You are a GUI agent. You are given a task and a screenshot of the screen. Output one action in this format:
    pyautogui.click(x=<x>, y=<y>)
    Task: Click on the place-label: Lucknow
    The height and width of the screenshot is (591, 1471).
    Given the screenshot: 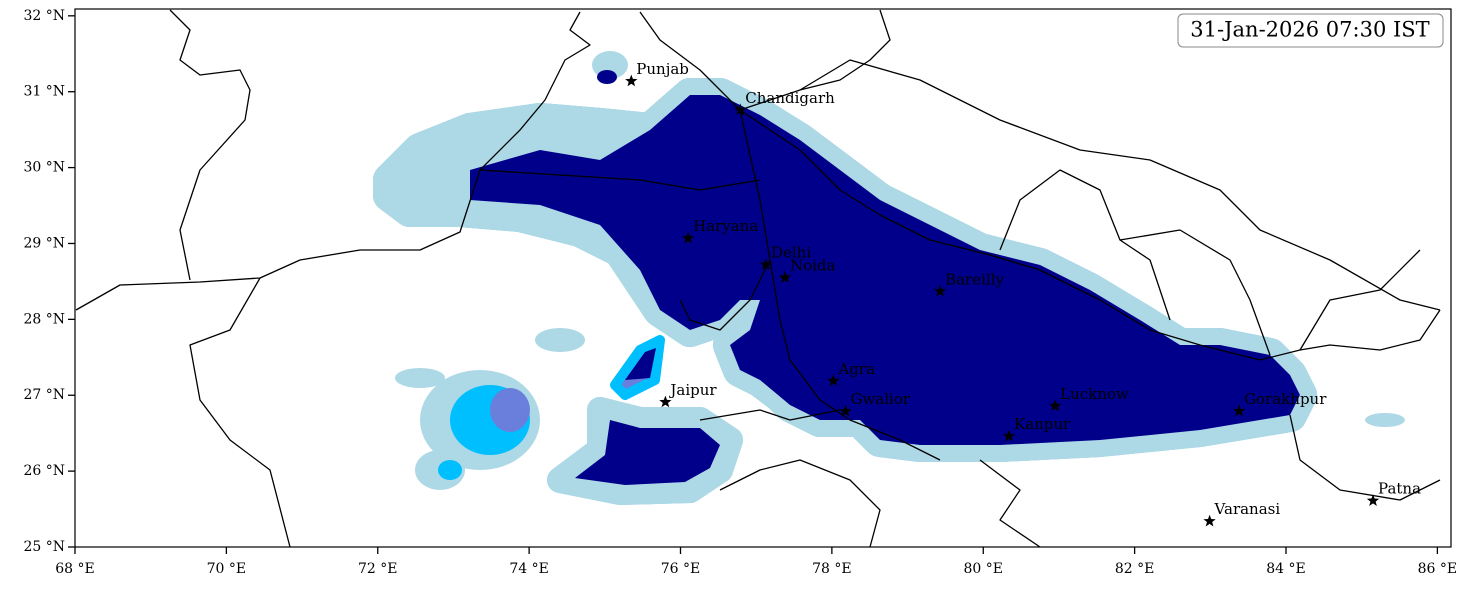 What is the action you would take?
    pyautogui.click(x=1094, y=394)
    